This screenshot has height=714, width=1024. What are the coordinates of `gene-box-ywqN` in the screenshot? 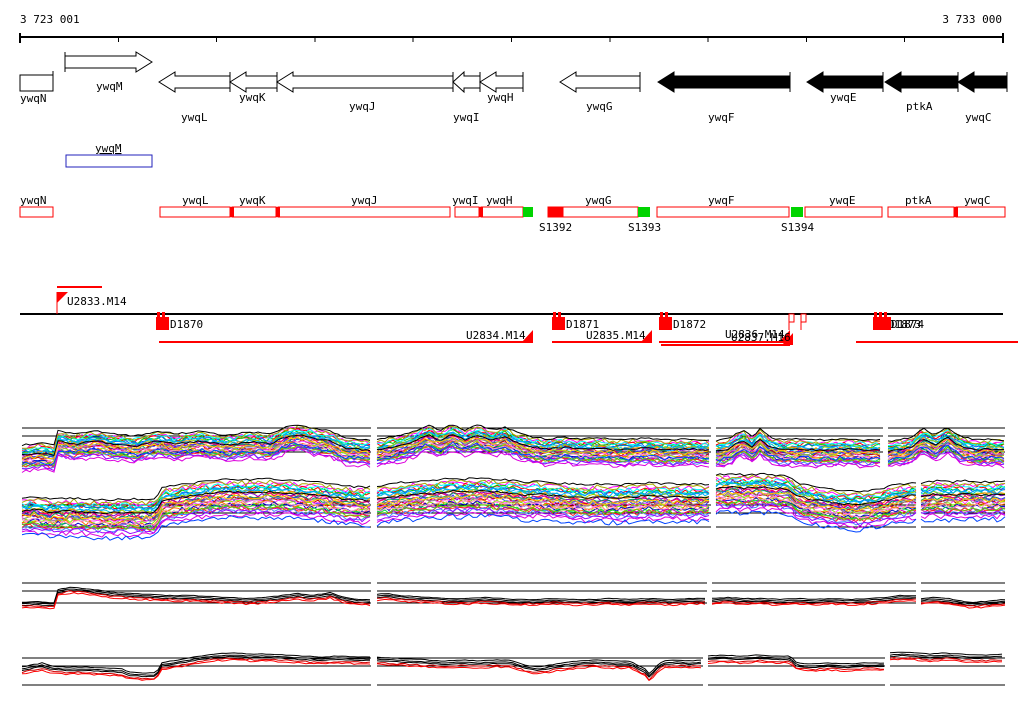 It's located at (36, 83).